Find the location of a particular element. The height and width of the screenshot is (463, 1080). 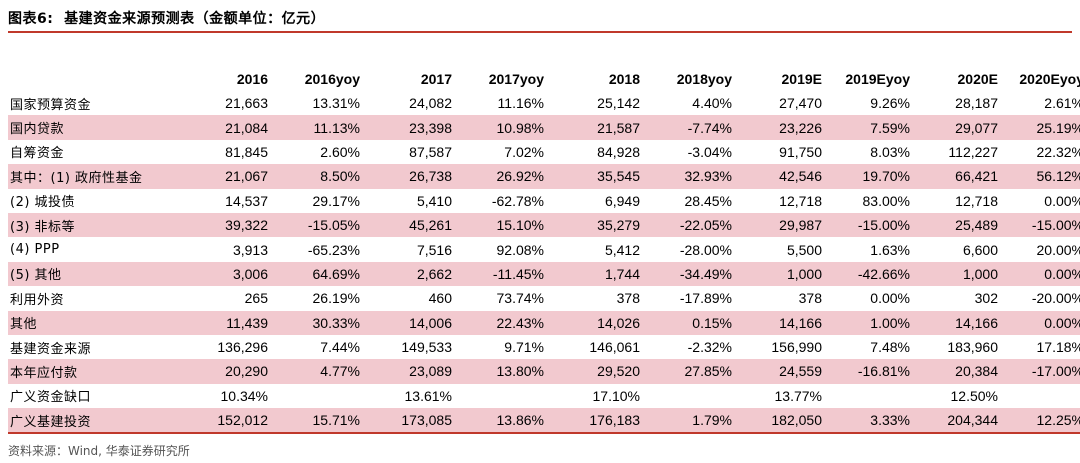

table-cell: 21,084 is located at coordinates (228, 127).